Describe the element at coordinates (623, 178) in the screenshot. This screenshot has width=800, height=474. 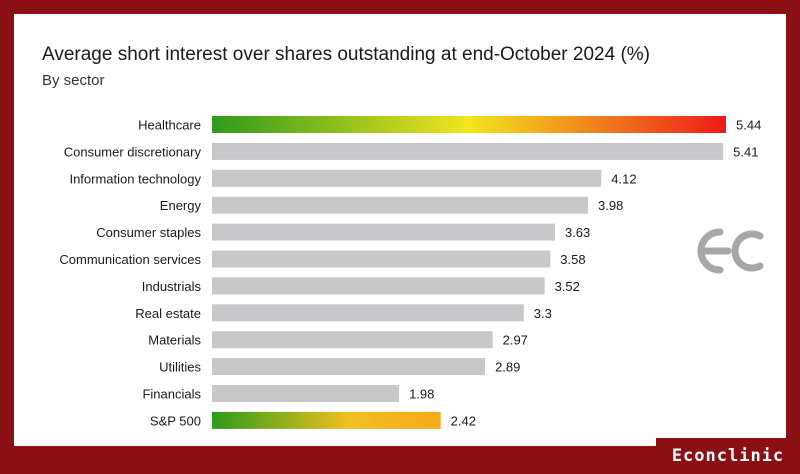
I see `value-label: 4.12` at that location.